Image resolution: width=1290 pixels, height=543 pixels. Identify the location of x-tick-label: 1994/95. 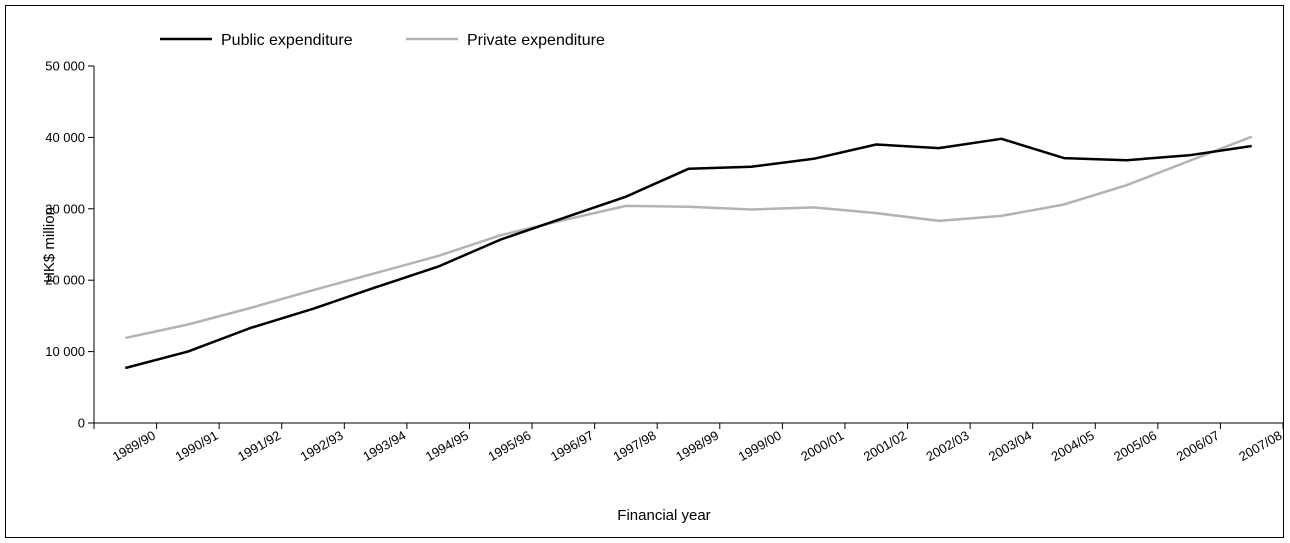
(447, 446).